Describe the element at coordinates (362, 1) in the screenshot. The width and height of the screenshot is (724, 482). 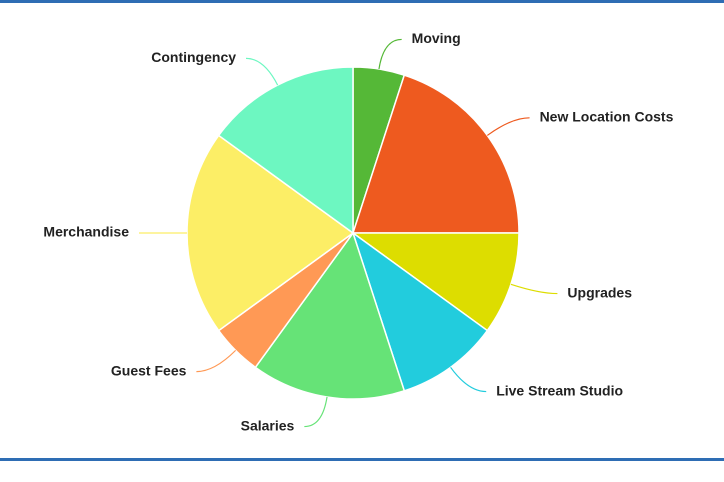
I see `top-border` at that location.